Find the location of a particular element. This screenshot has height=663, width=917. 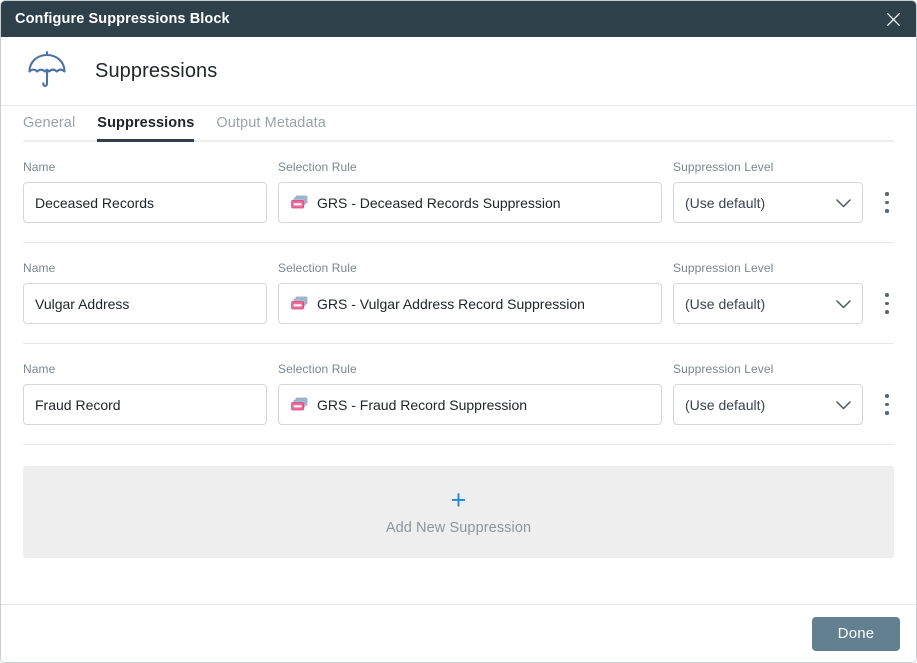

page-title: Suppressions is located at coordinates (156, 70).